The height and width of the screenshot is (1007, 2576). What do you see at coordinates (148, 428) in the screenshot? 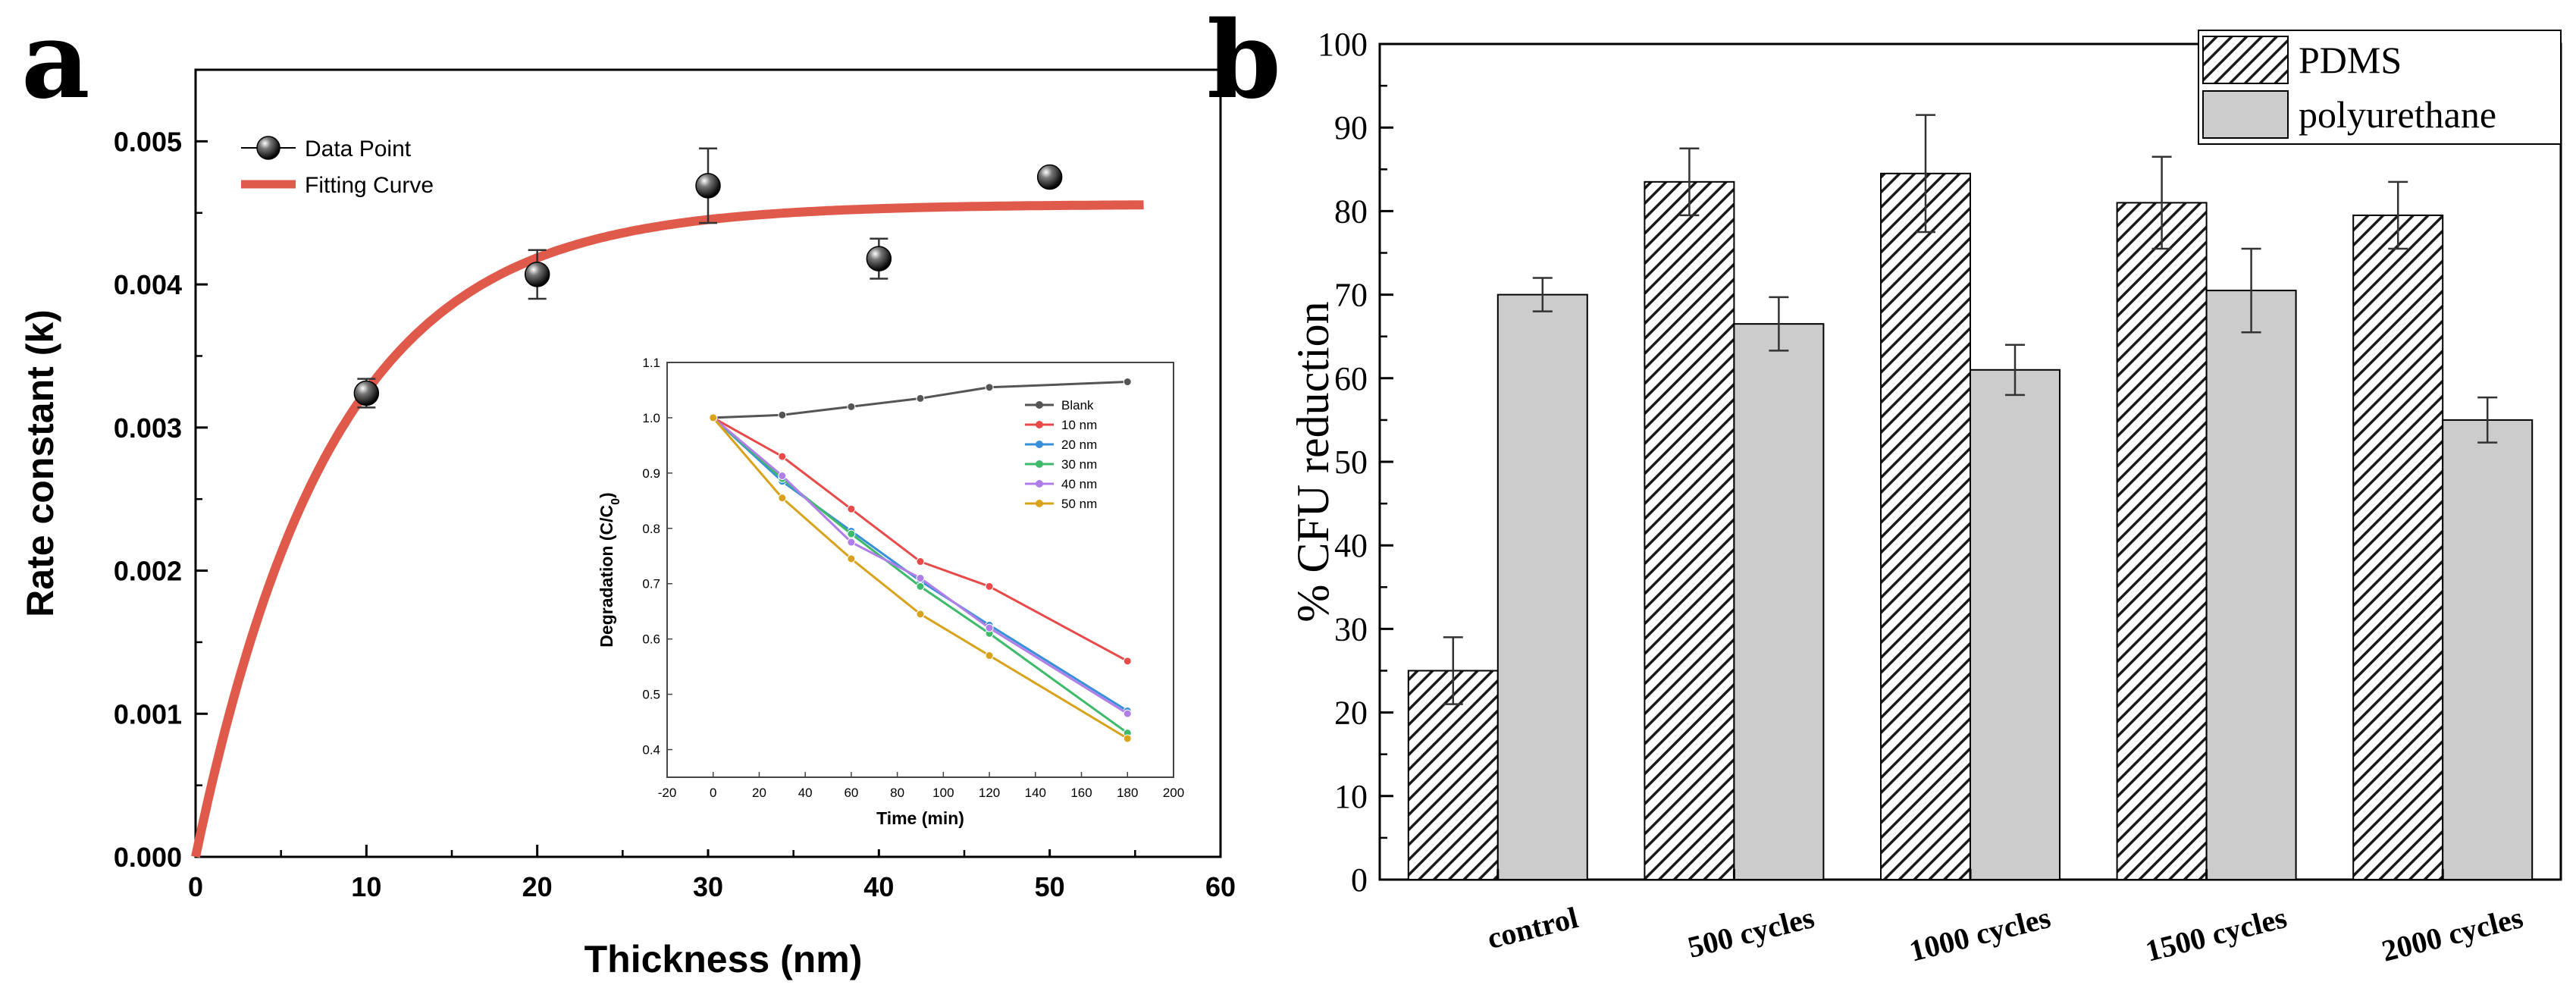
I see `panel-a-y-tick-label: 0.003` at bounding box center [148, 428].